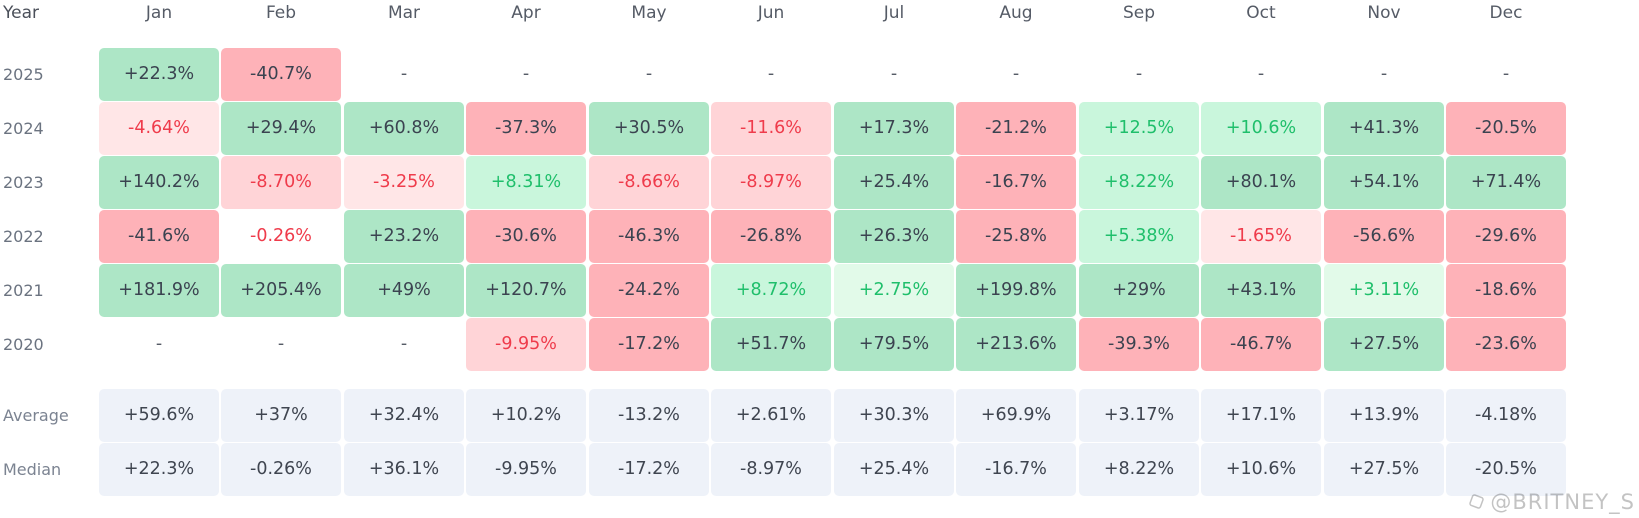 The width and height of the screenshot is (1639, 518). Describe the element at coordinates (1384, 290) in the screenshot. I see `return-cell: +3.11%` at that location.